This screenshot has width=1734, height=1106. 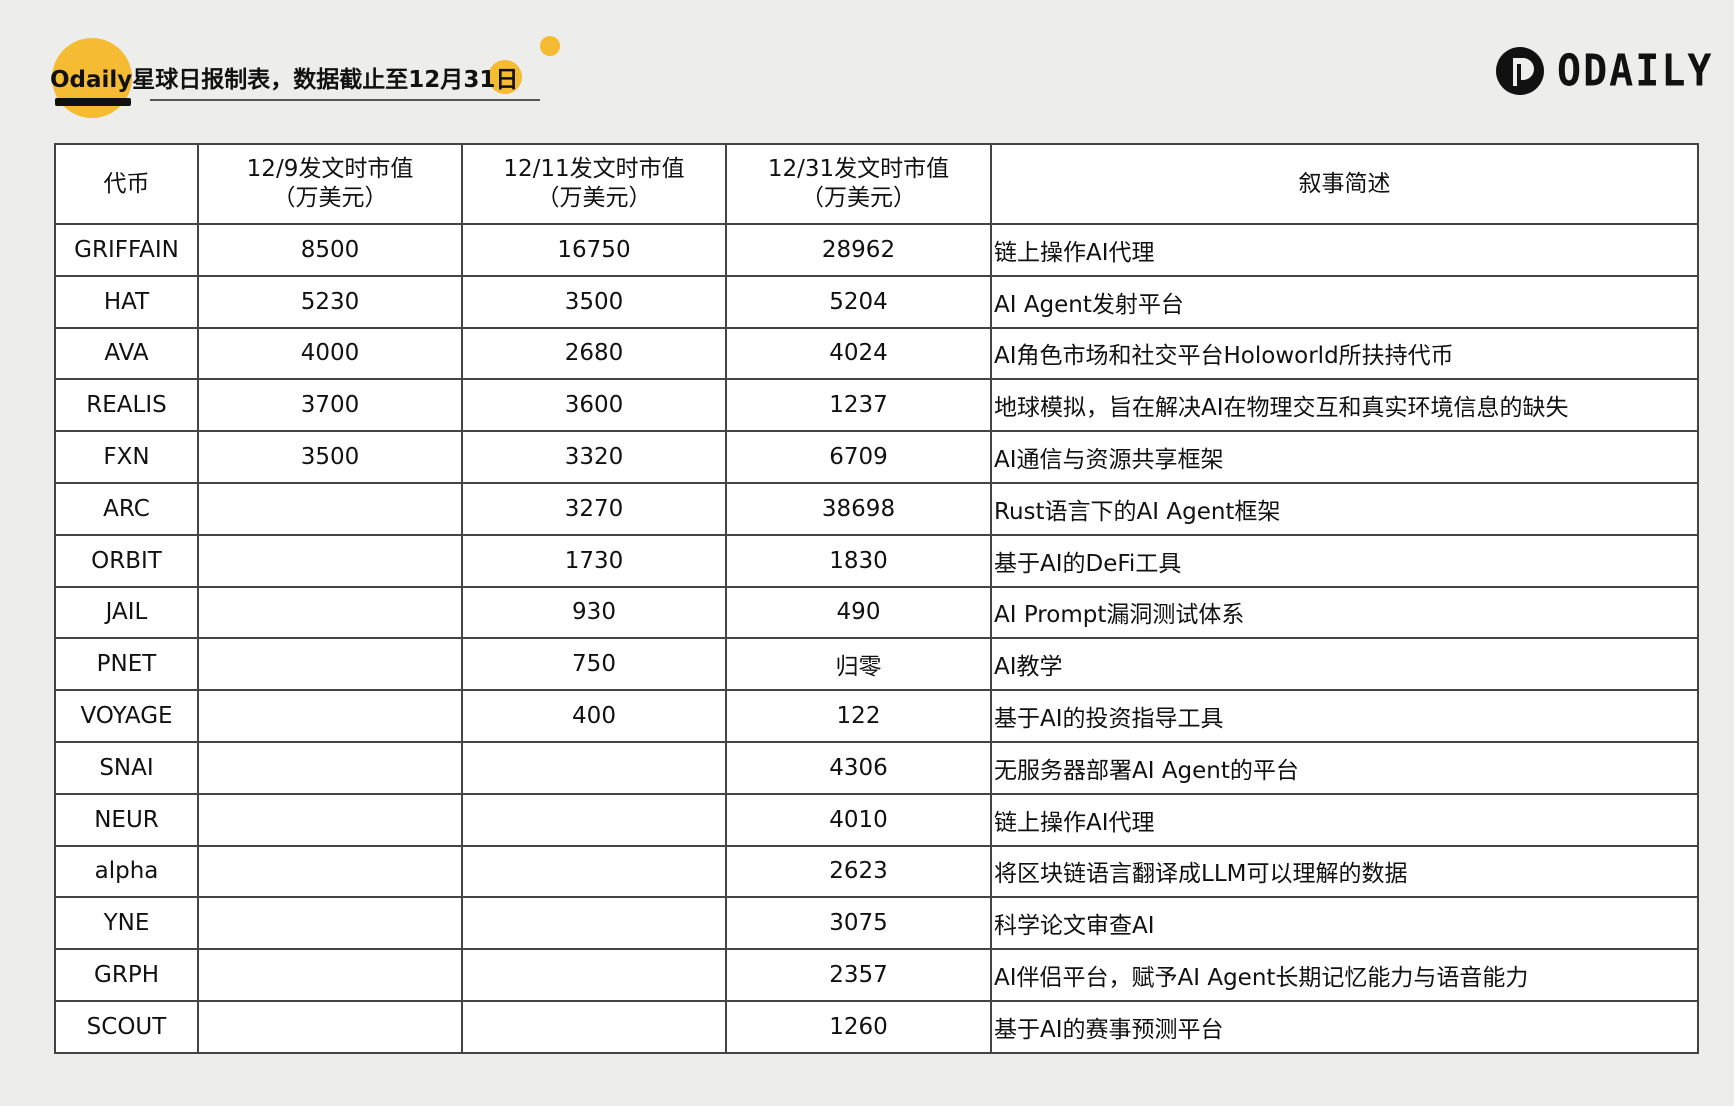 What do you see at coordinates (479, 80) in the screenshot?
I see `title-day: 31` at bounding box center [479, 80].